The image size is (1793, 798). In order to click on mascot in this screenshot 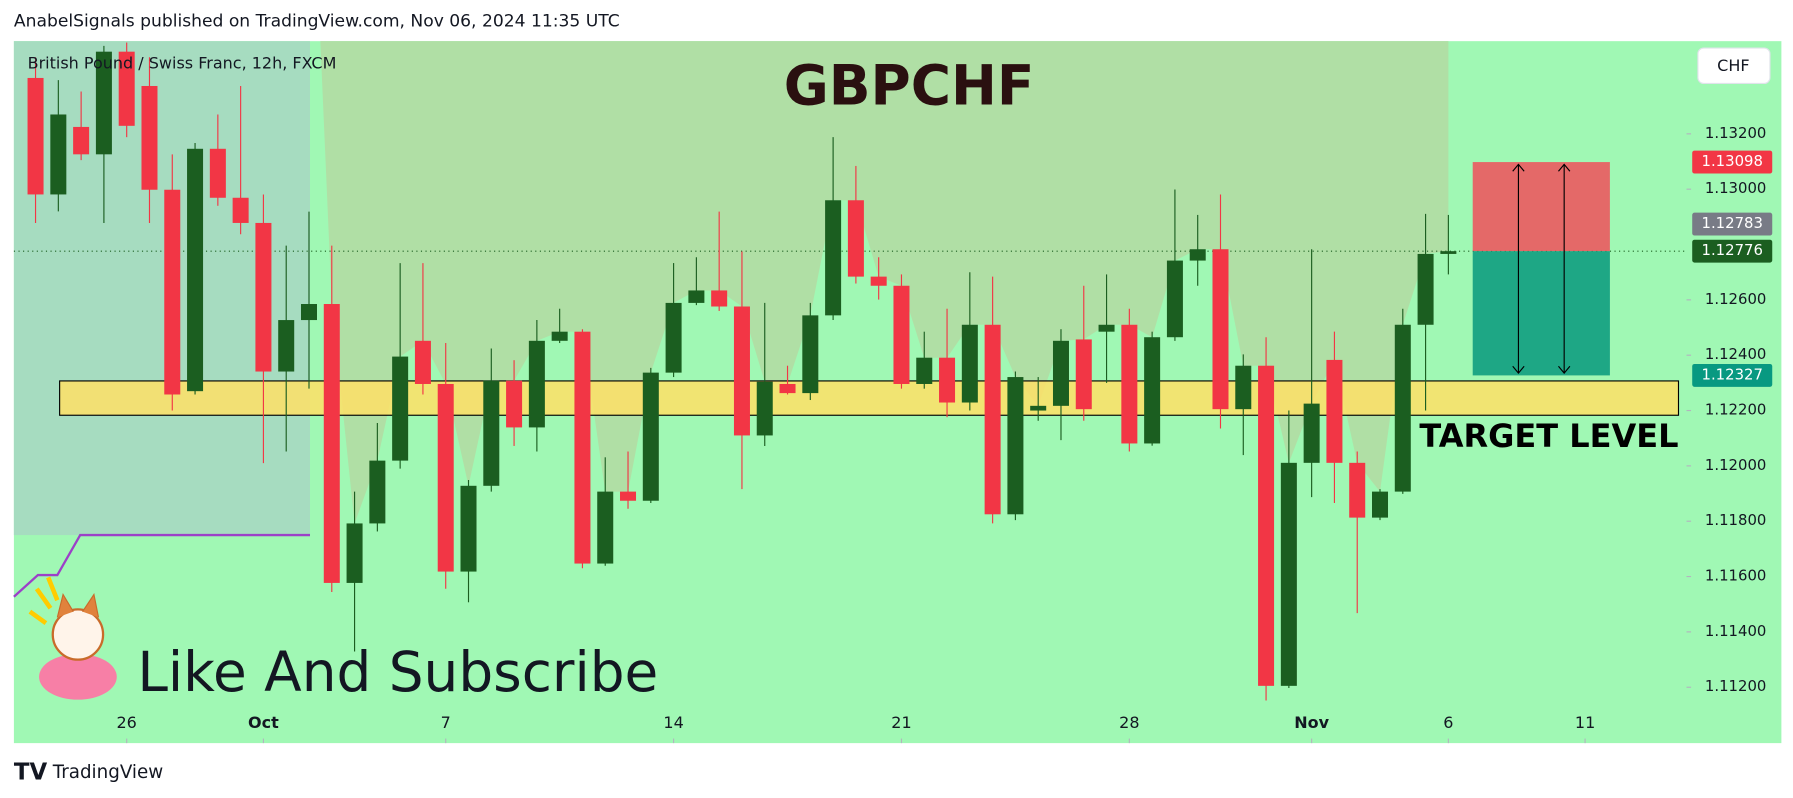, I will do `click(72, 638)`.